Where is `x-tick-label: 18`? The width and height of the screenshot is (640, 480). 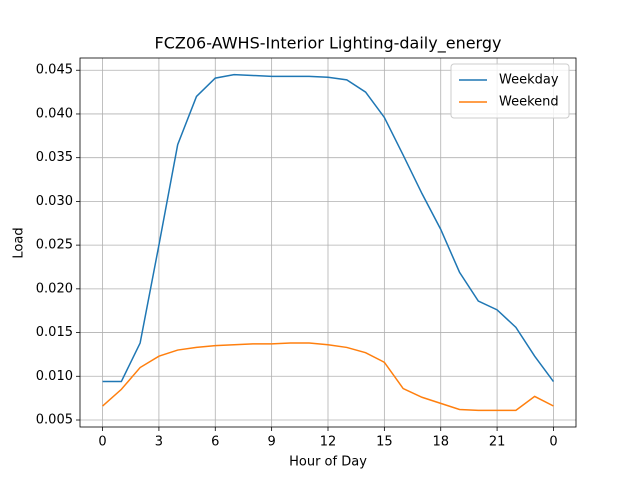 x-tick-label: 18 is located at coordinates (440, 442).